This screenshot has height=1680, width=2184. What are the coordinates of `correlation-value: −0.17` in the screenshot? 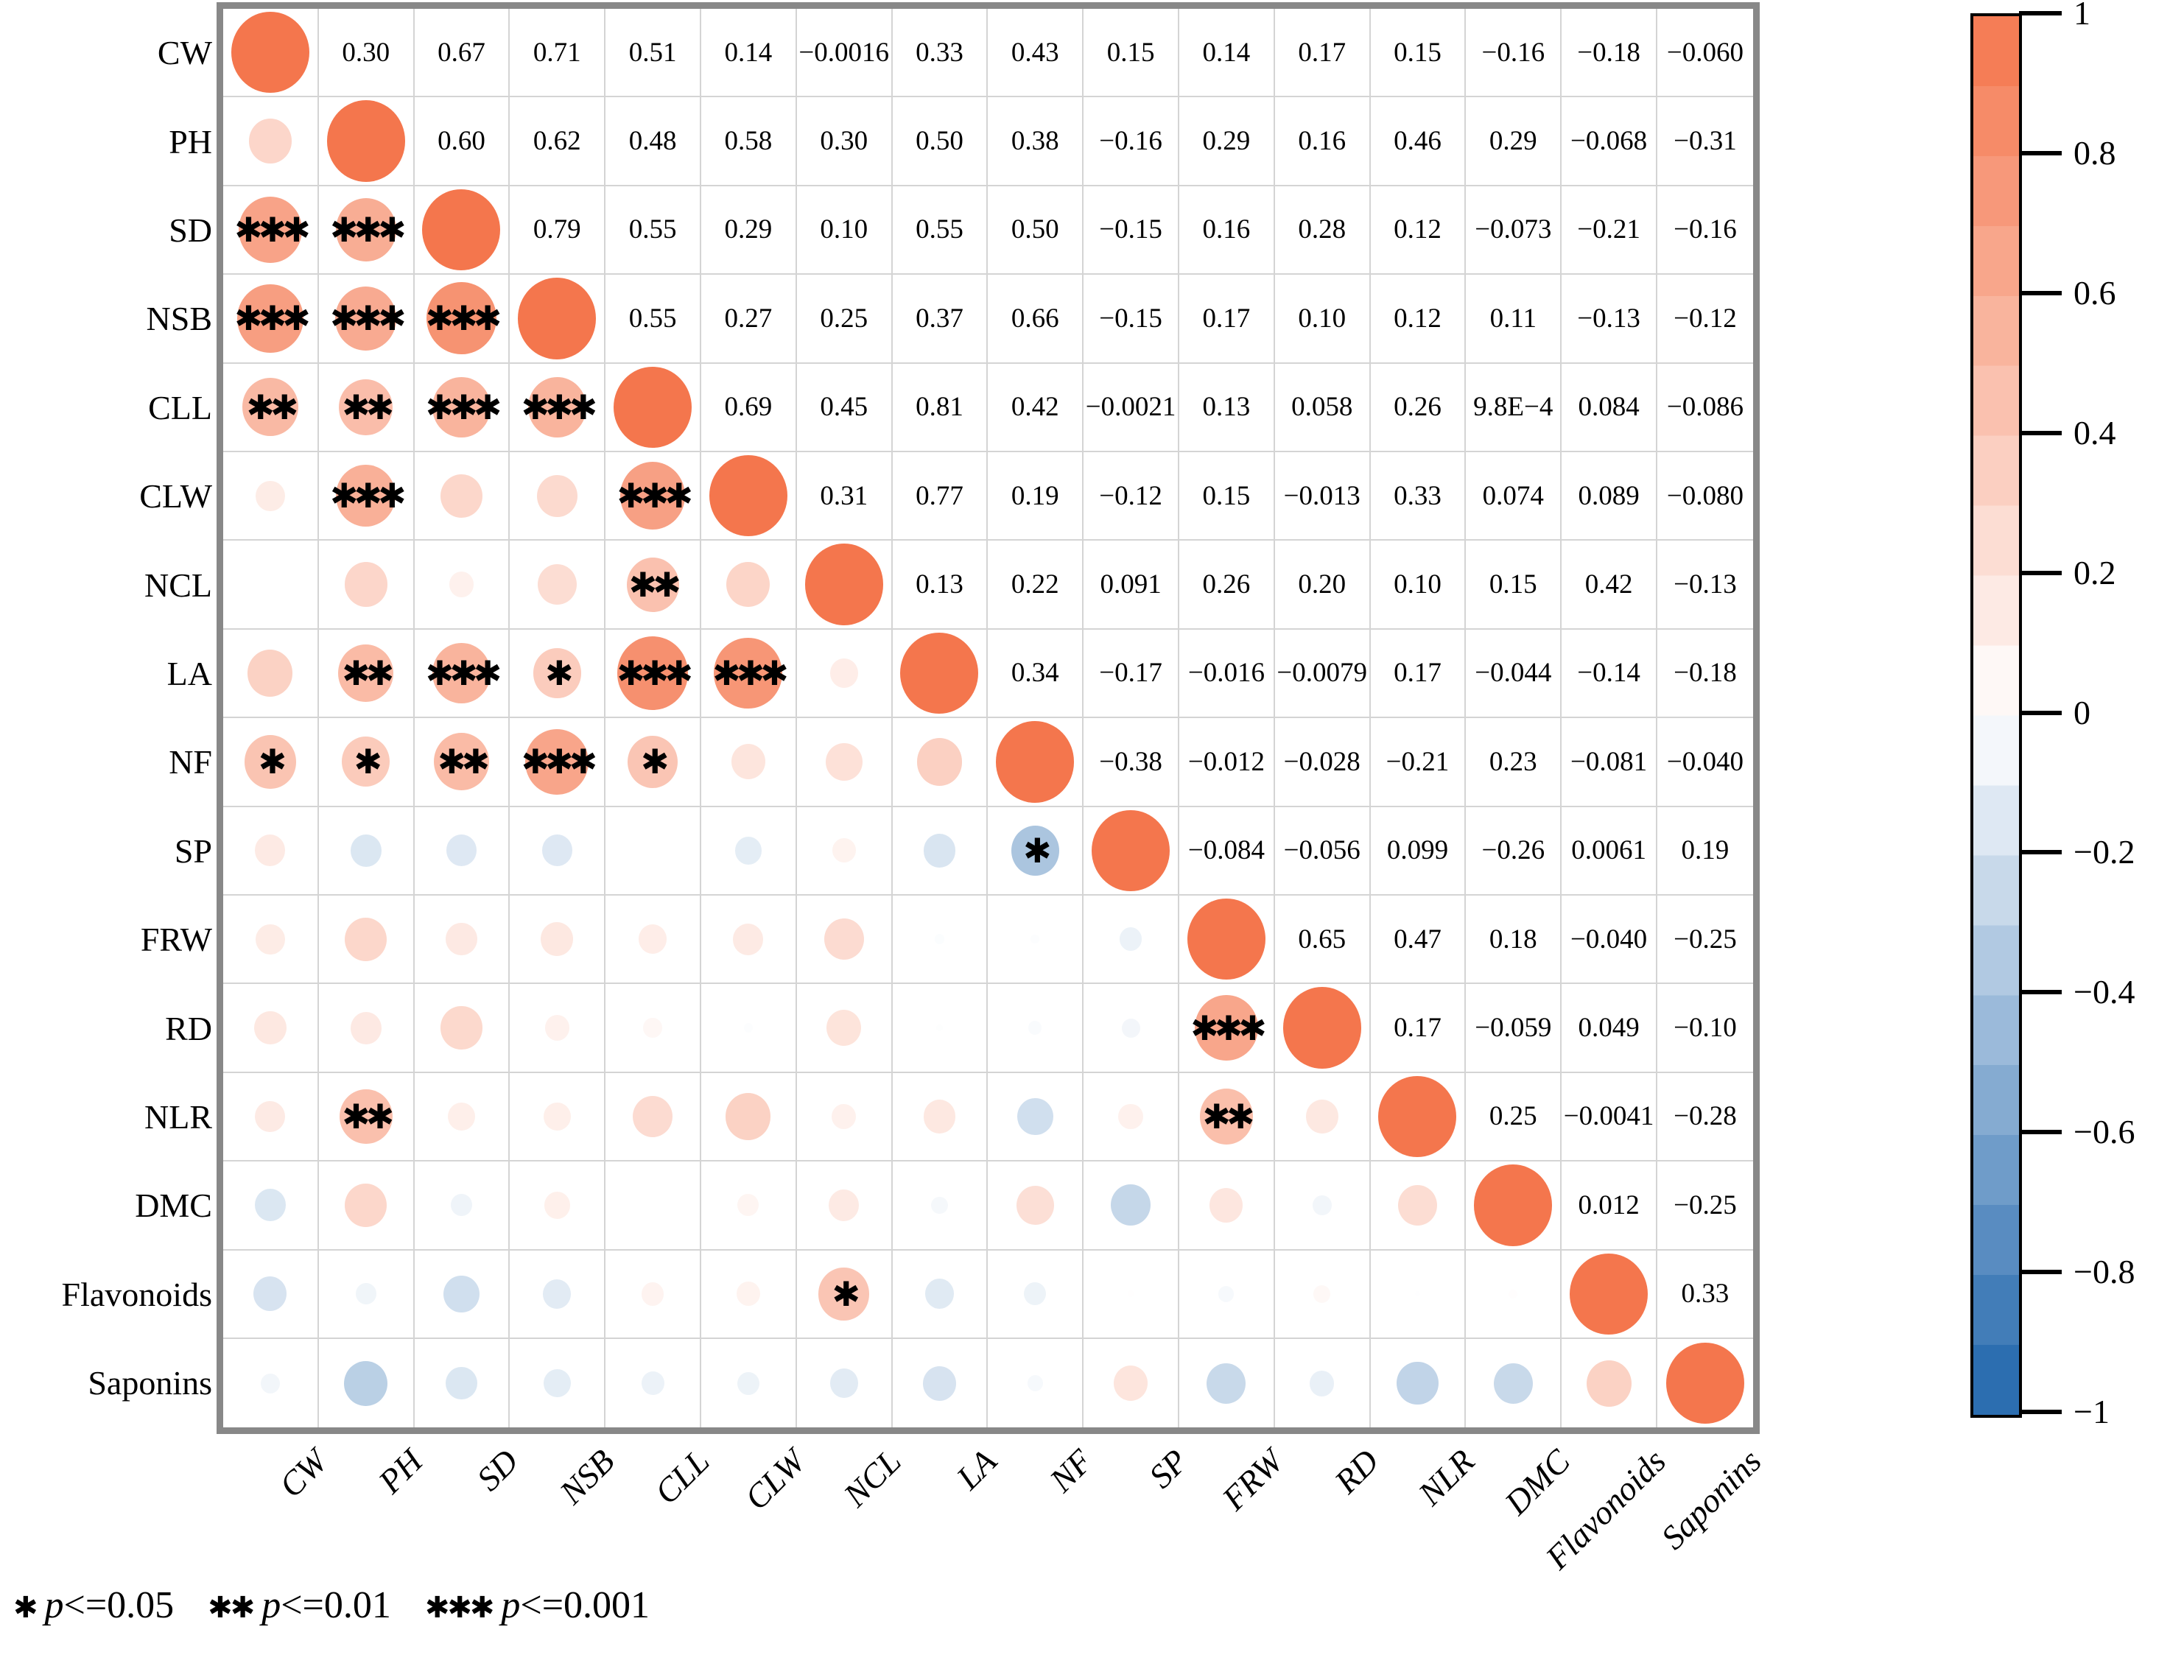 It's located at (1130, 673).